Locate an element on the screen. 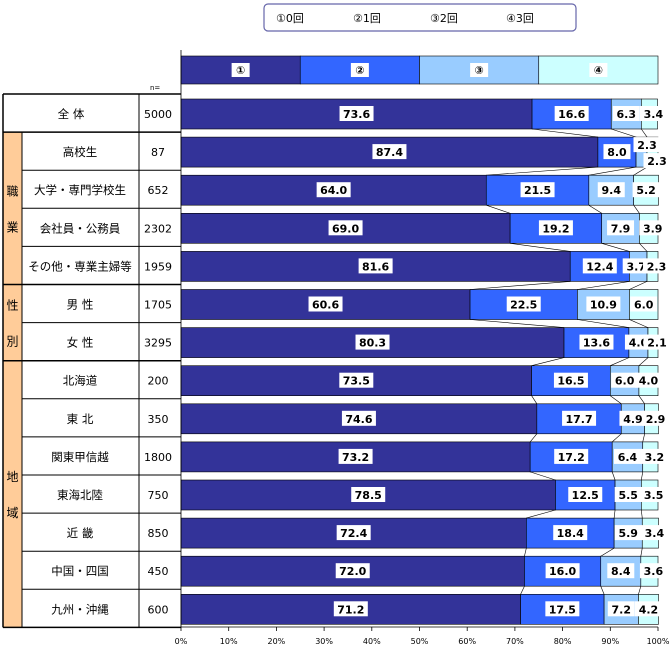  group-label: 別 is located at coordinates (12, 342).